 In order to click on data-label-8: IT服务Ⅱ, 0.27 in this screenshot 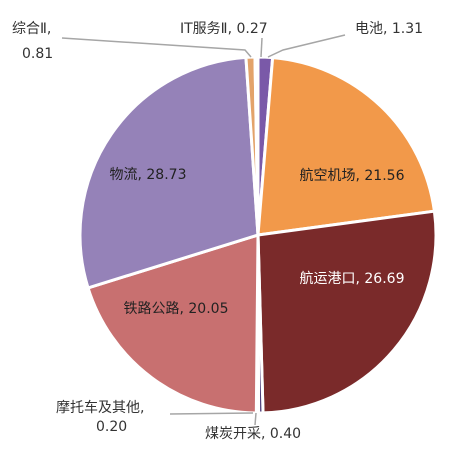, I will do `click(224, 29)`.